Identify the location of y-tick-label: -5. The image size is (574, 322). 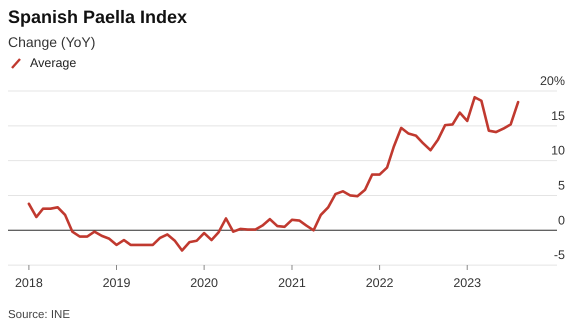
(560, 255).